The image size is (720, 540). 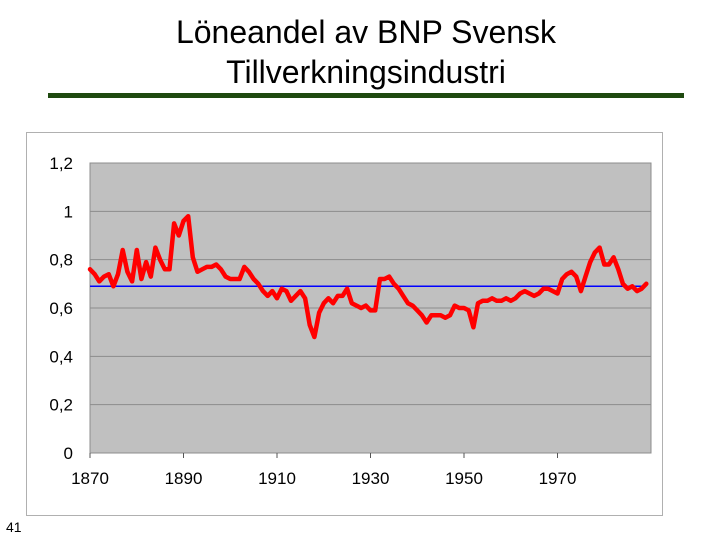 What do you see at coordinates (184, 478) in the screenshot?
I see `x-tick-label: 1890` at bounding box center [184, 478].